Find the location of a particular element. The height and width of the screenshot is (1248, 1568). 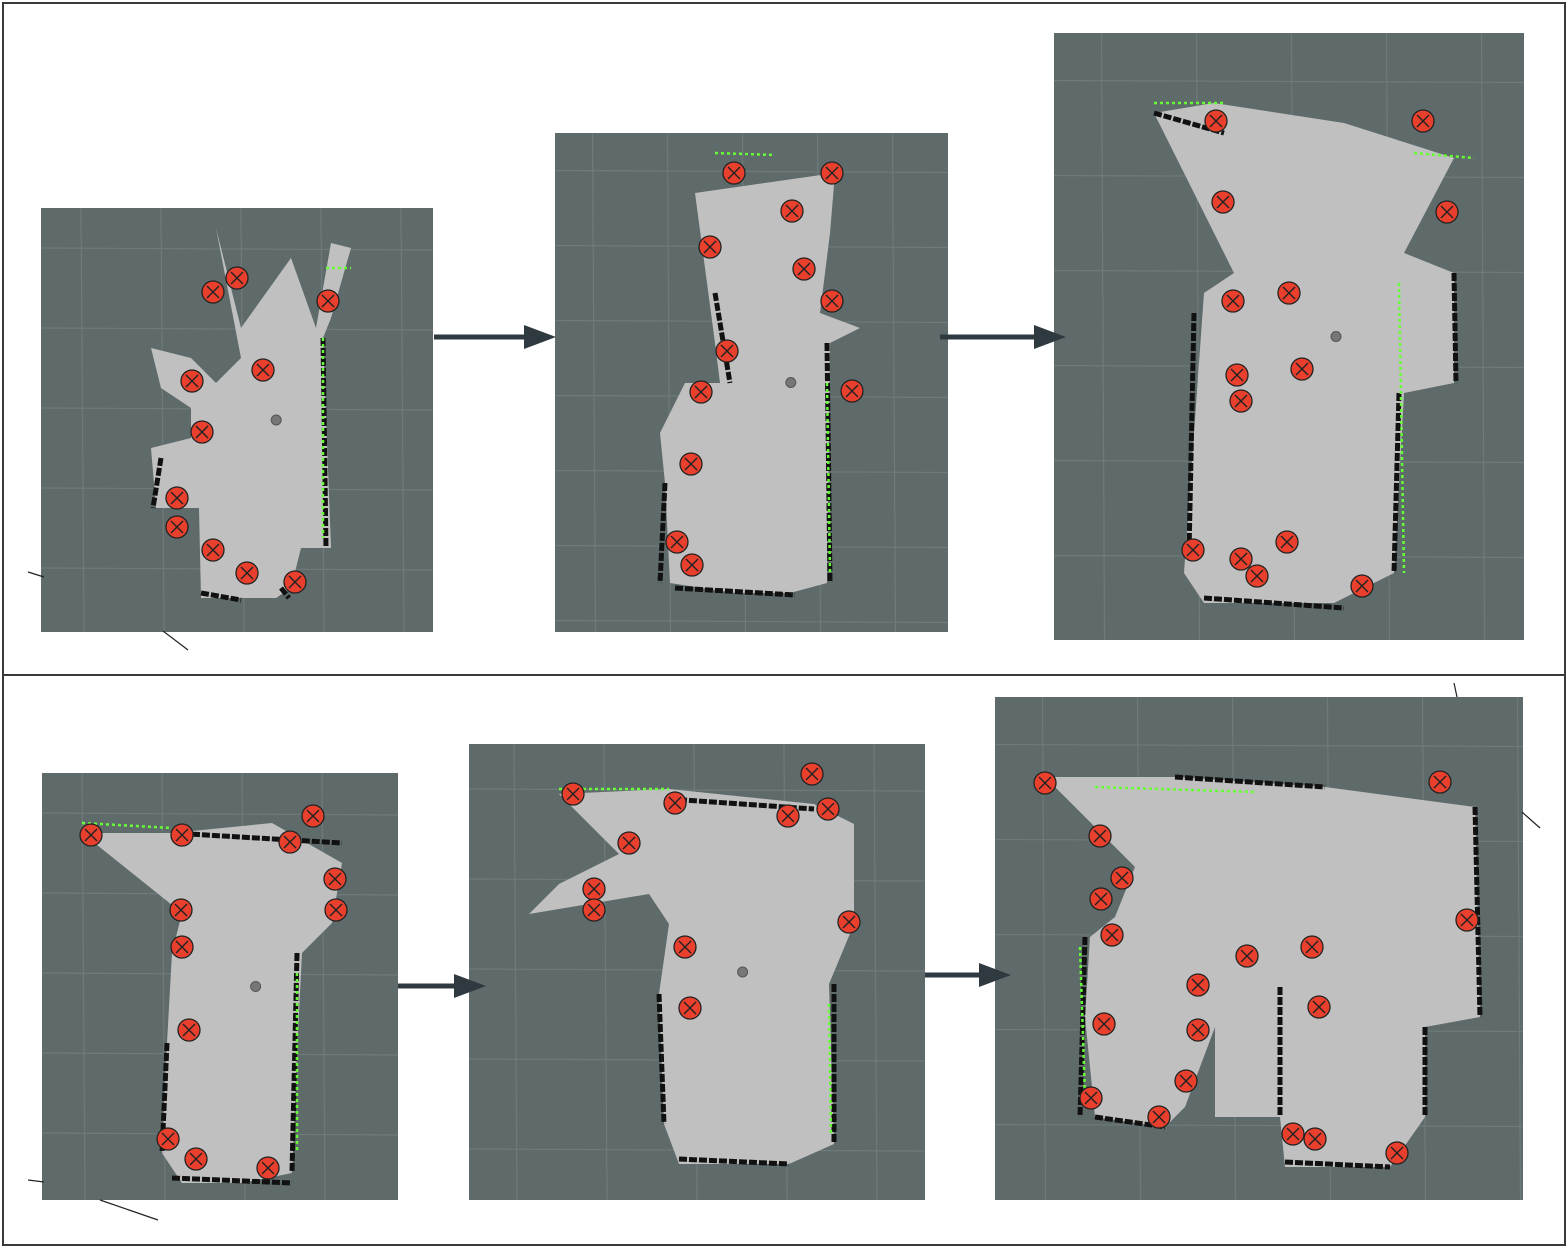

map-row2-stage2 is located at coordinates (697, 972).